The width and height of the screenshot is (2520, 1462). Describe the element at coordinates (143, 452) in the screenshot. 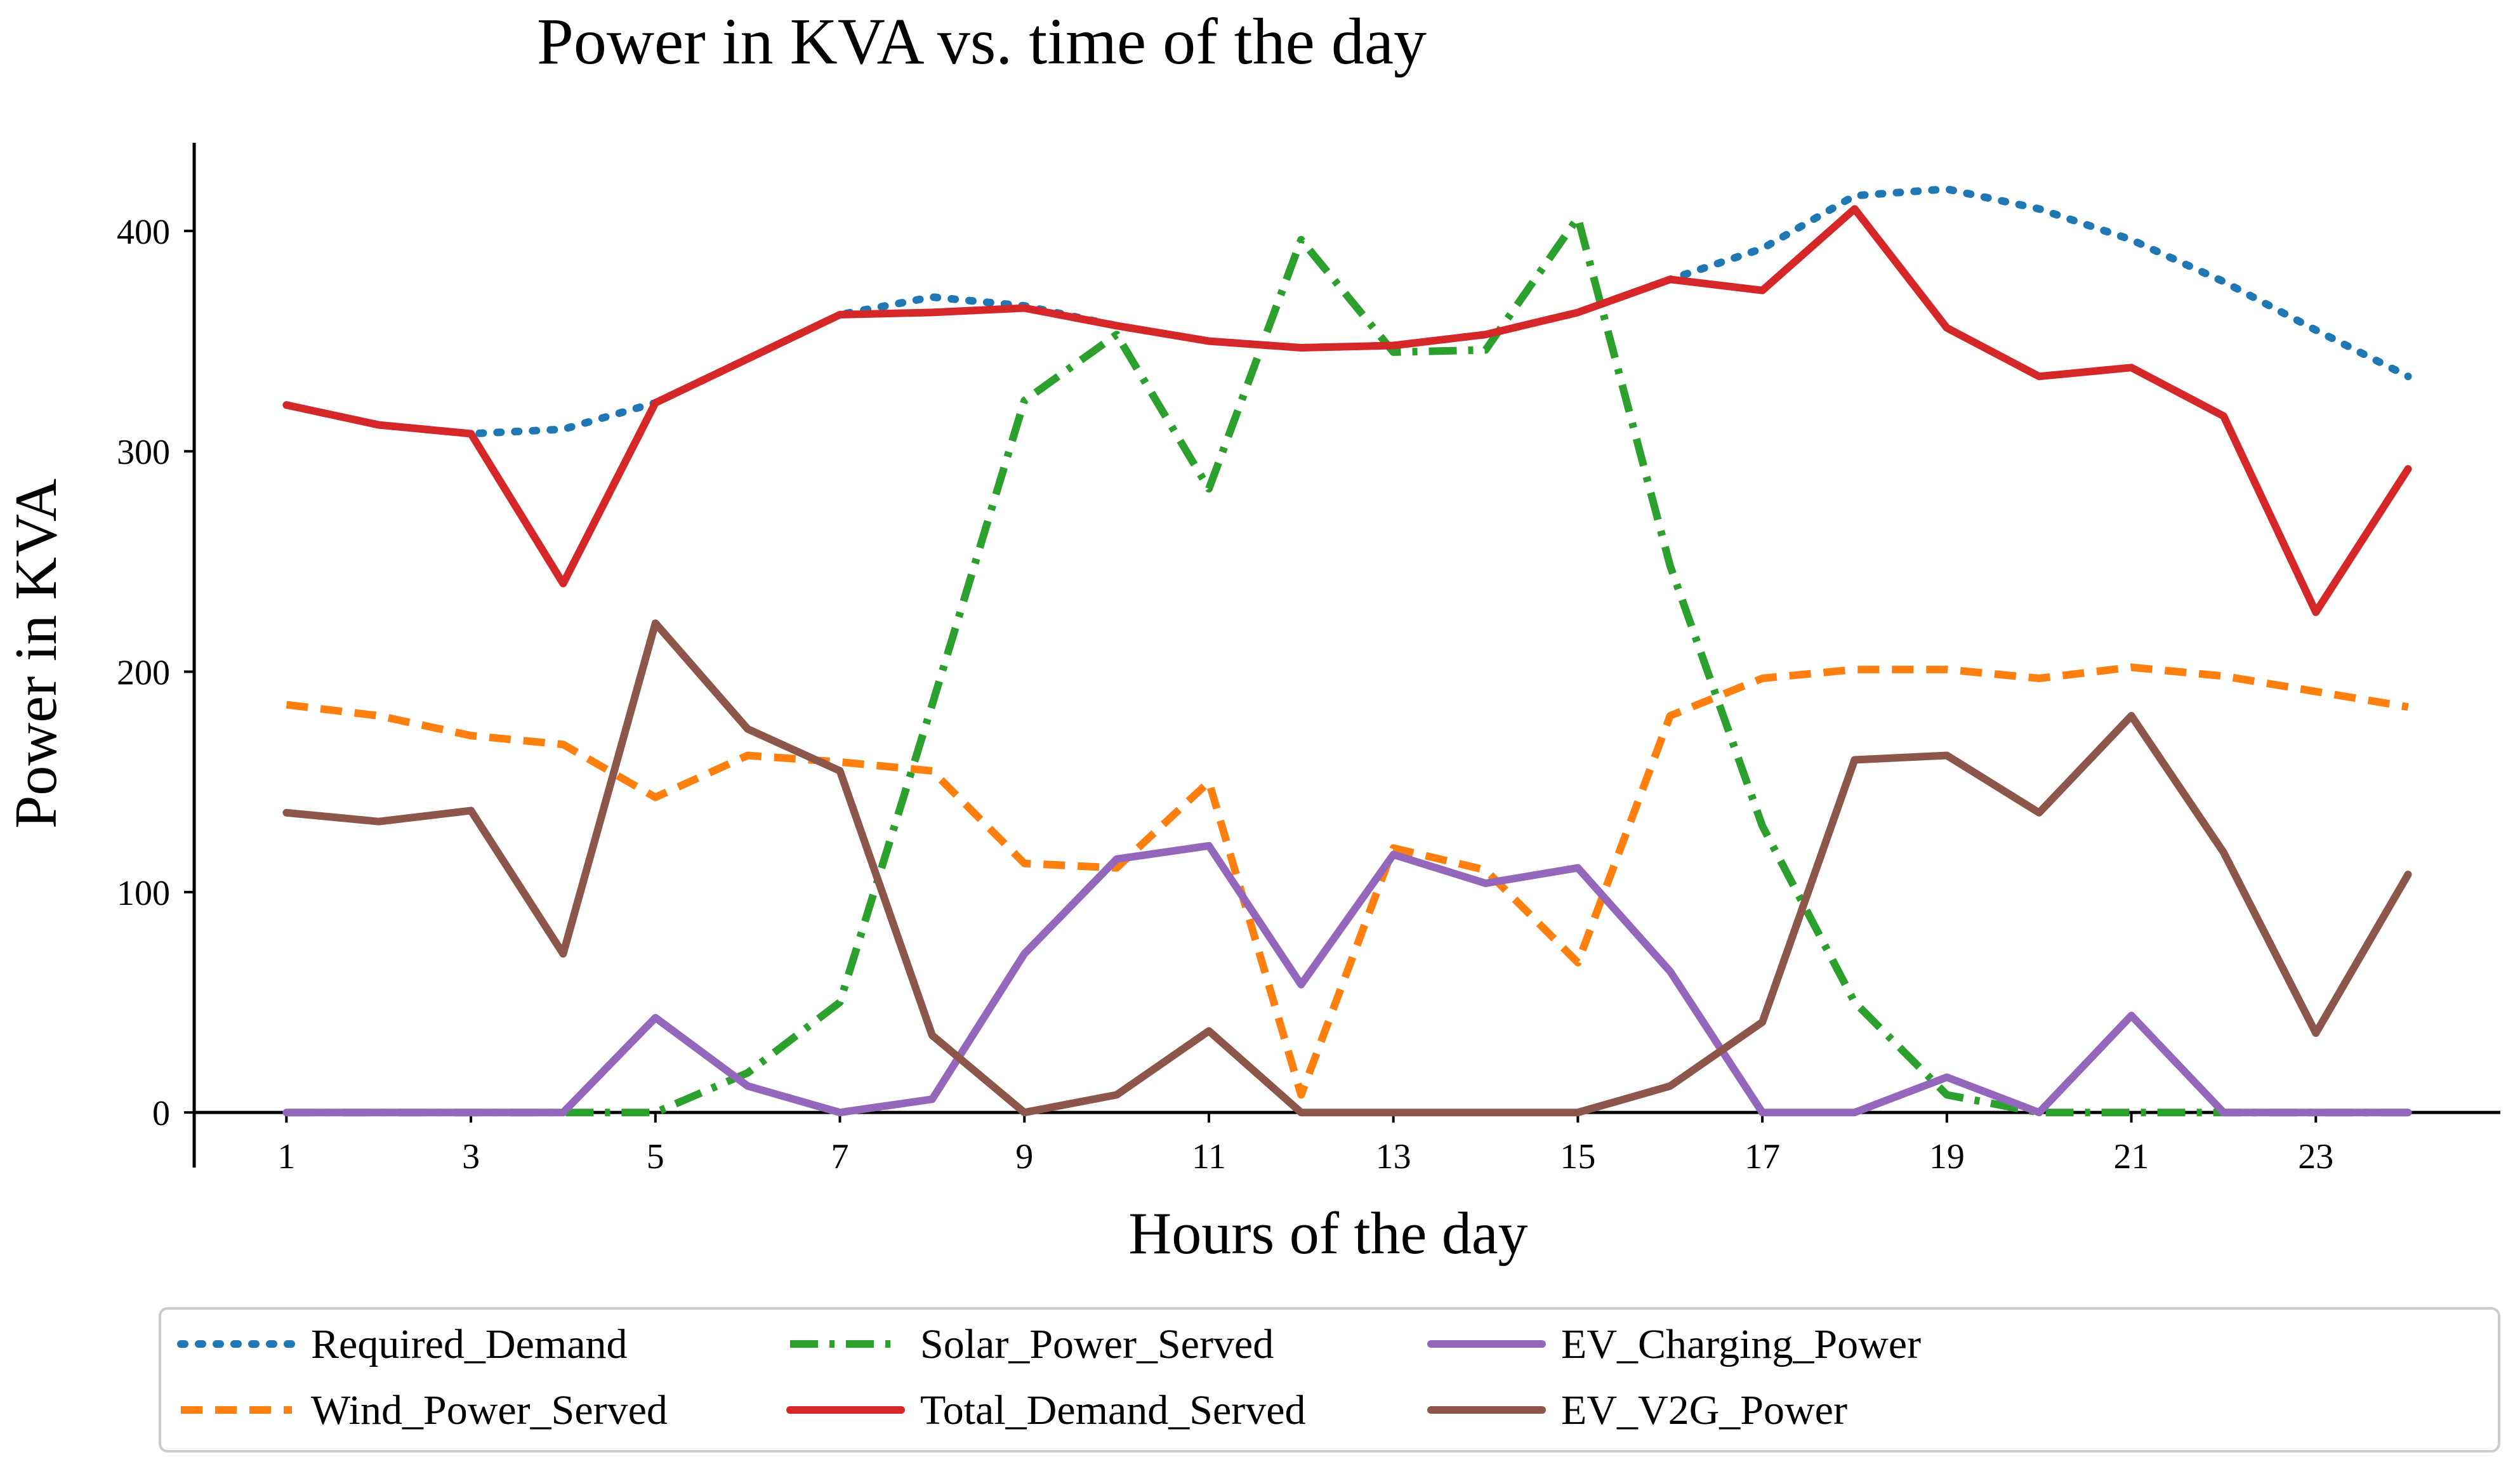

I see `y-tick-label: 300` at that location.